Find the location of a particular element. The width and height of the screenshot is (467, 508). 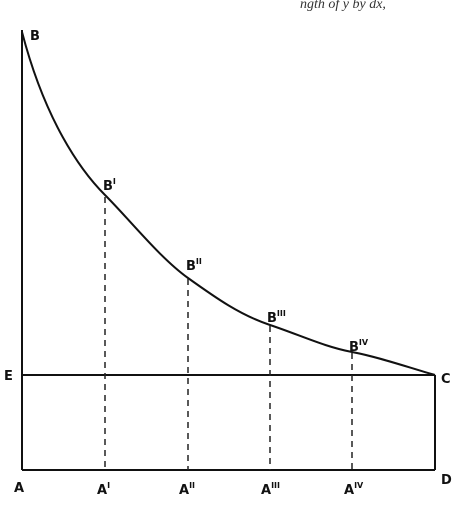

node-label: E is located at coordinates (8, 376).